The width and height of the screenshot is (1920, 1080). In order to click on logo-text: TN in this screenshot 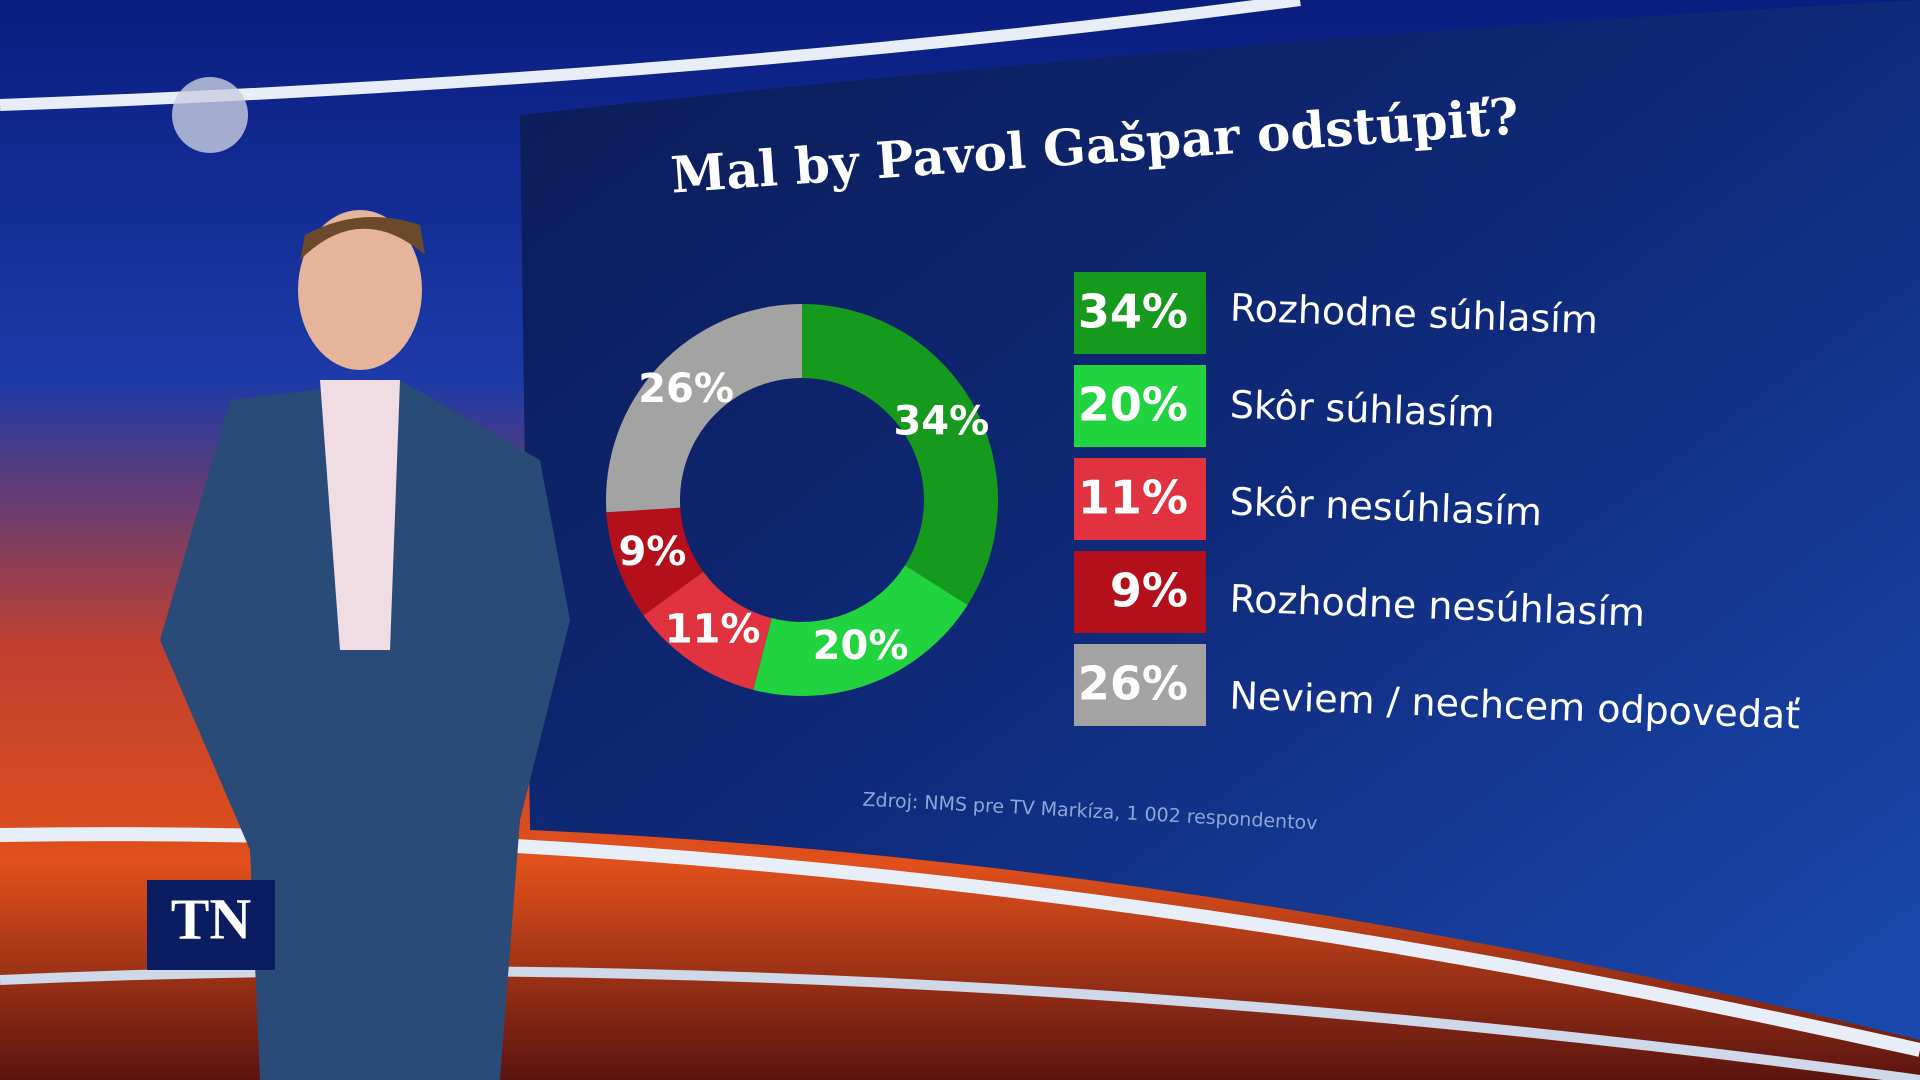, I will do `click(211, 918)`.